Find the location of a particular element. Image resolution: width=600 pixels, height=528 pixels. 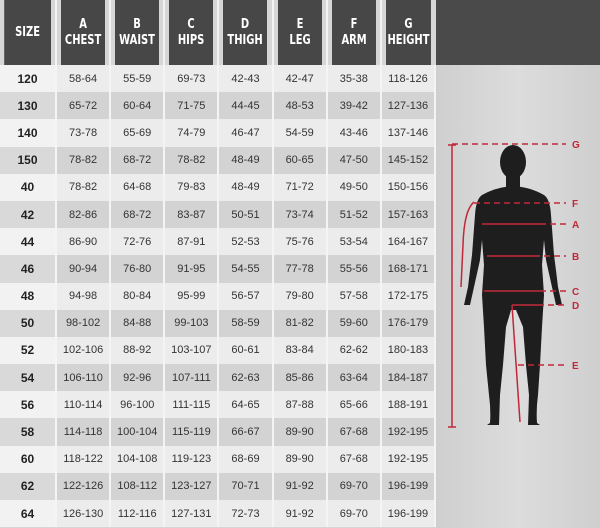

table-row: 40 78-82 64-68 79-83 48-49 71-72 49-50 150-156 is located at coordinates (218, 187).